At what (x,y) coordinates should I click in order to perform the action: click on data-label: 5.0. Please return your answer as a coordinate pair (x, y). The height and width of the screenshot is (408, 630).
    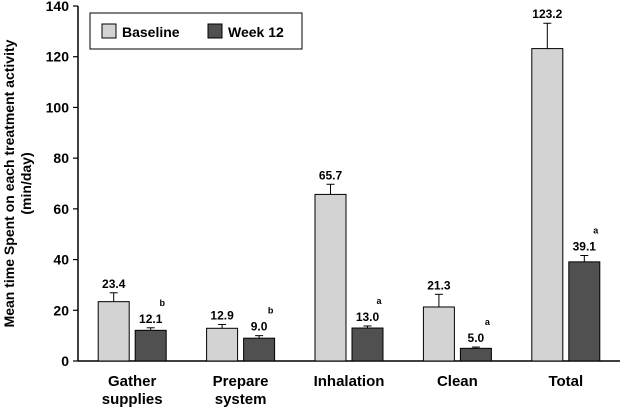
    Looking at the image, I should click on (476, 338).